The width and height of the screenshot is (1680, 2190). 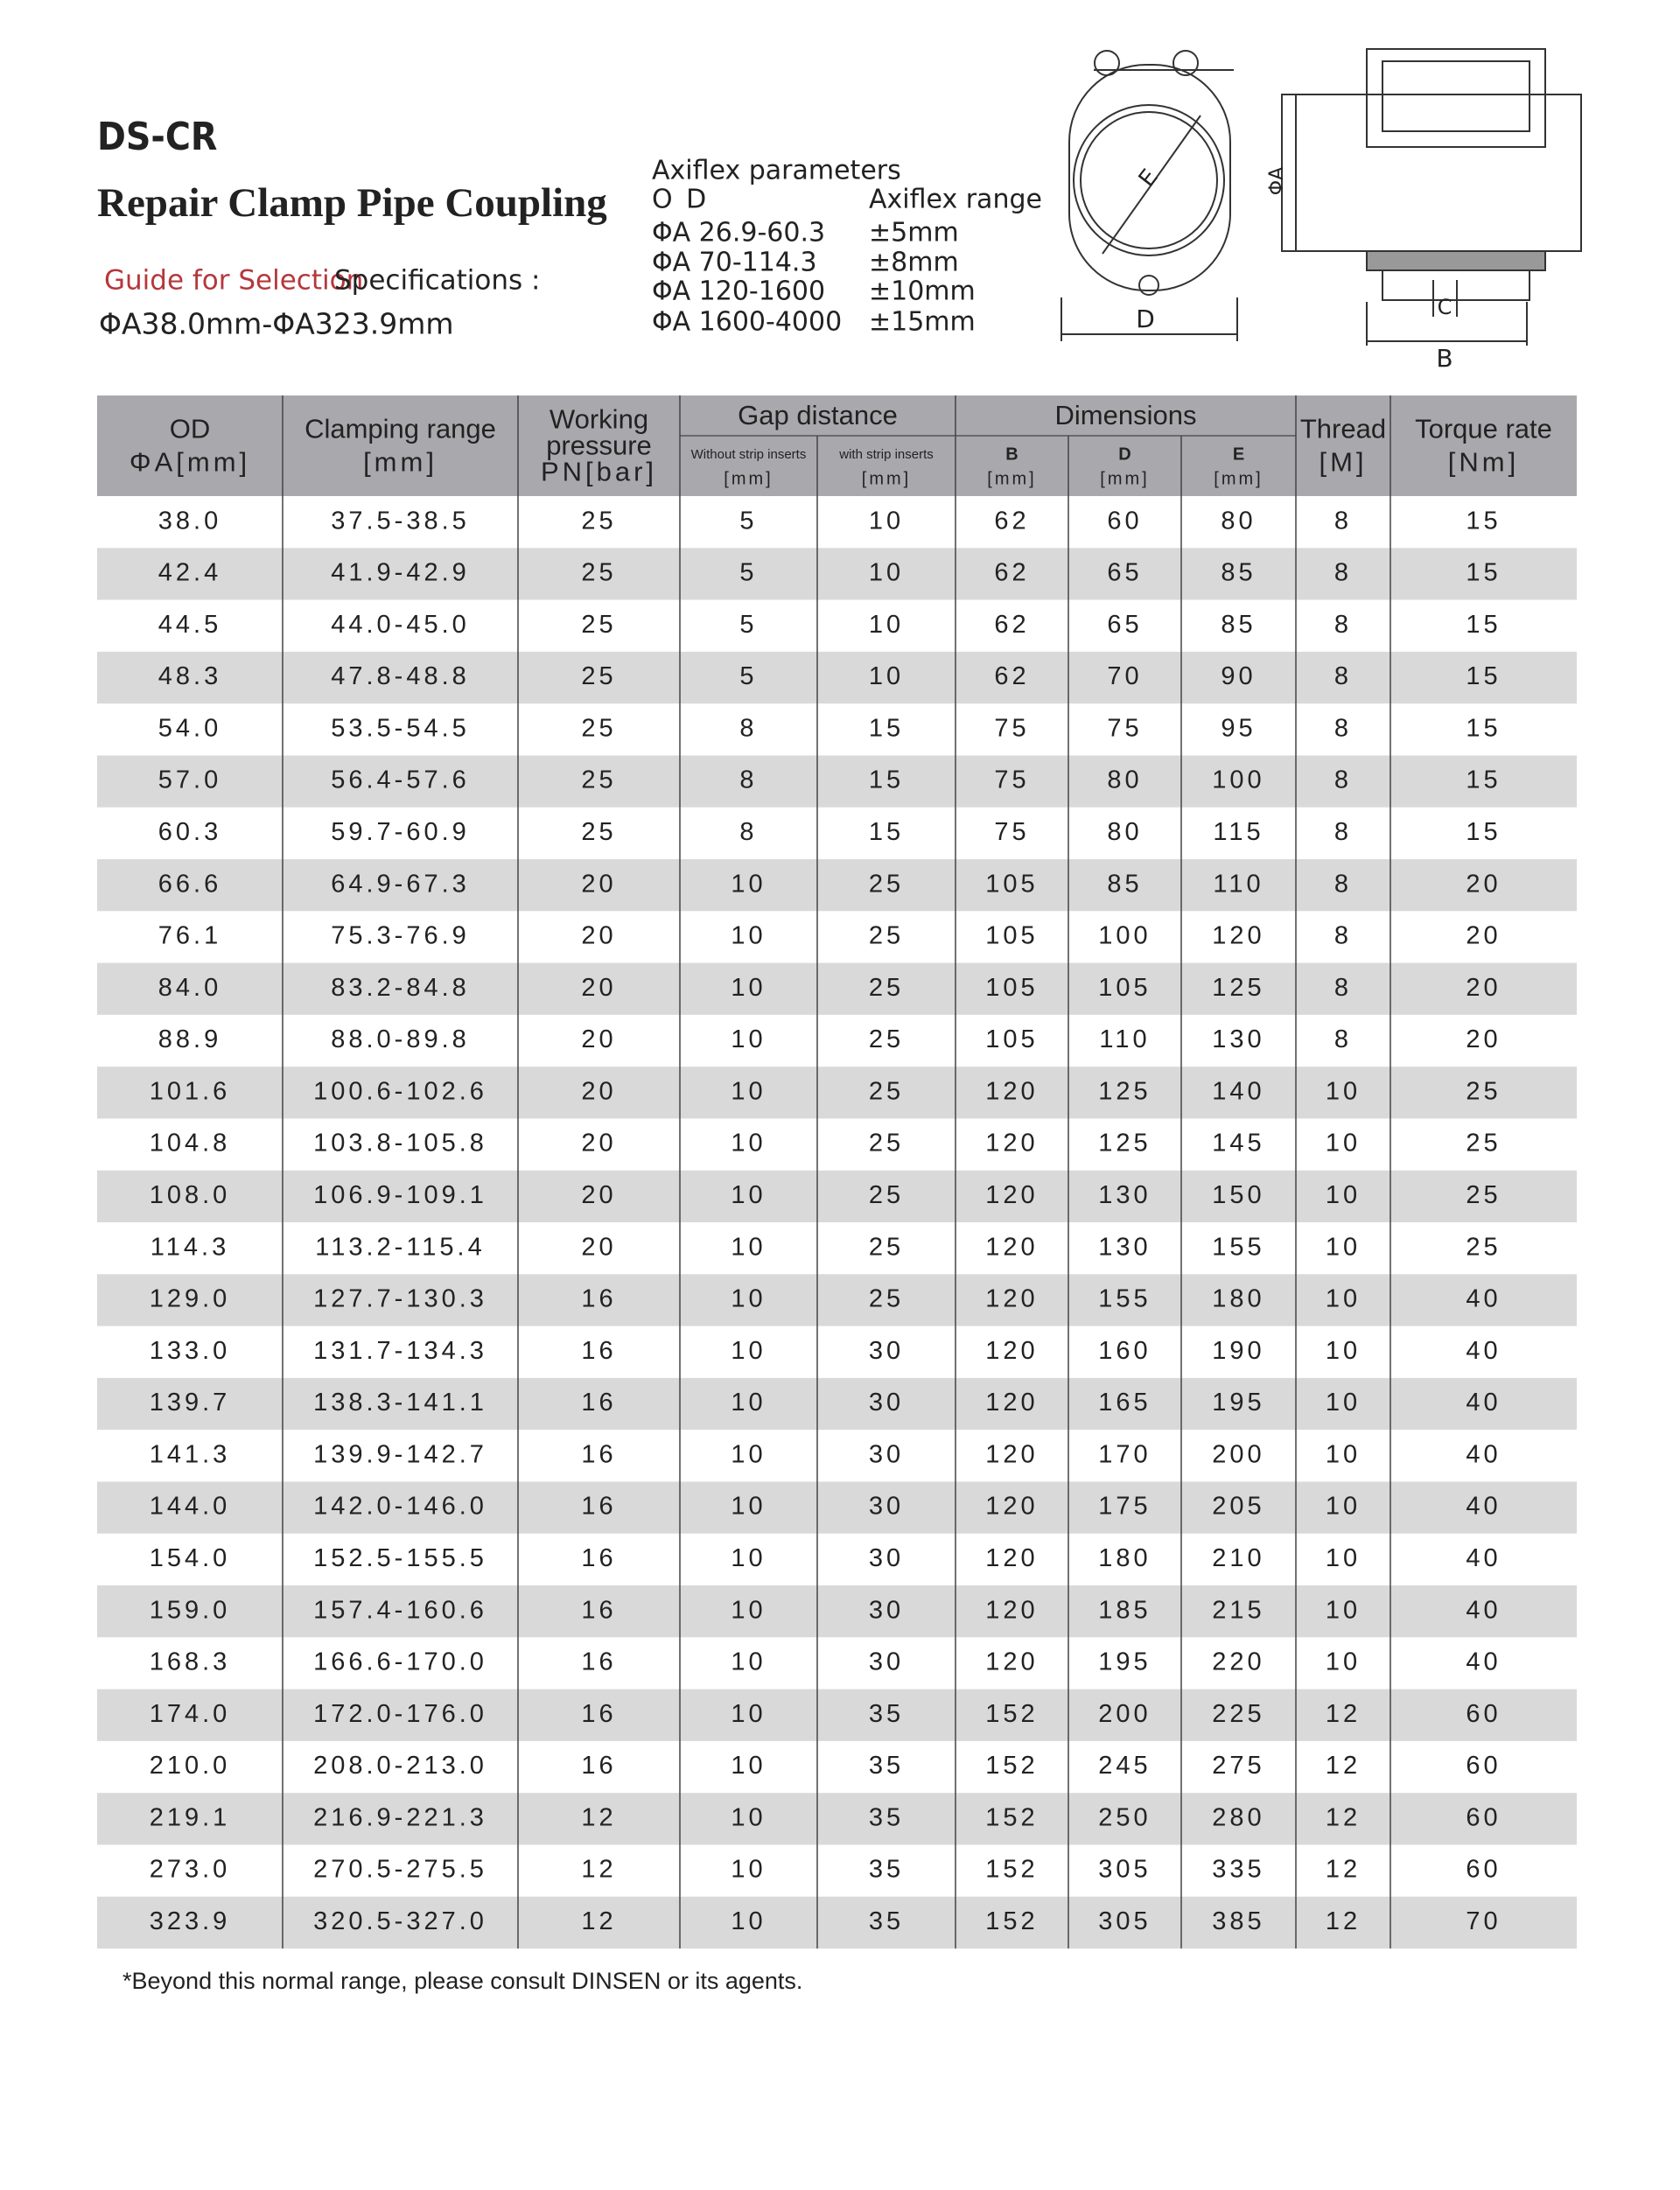 I want to click on column-header: [mm], so click(x=886, y=478).